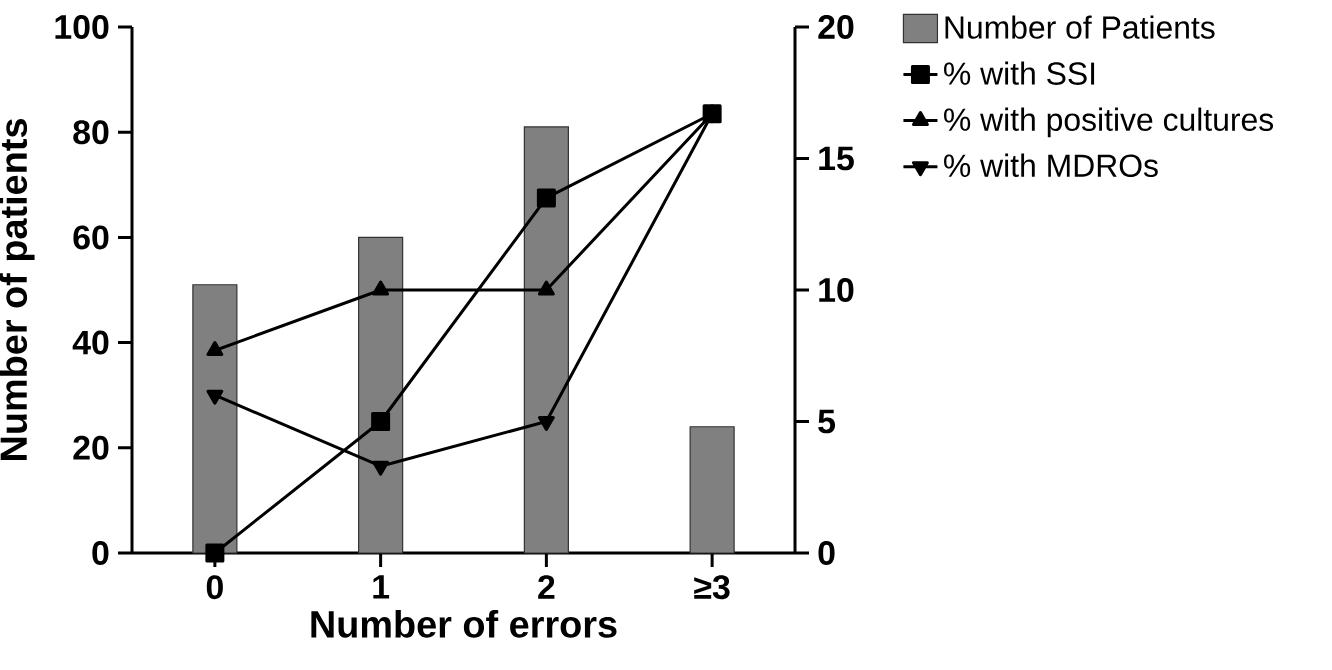 The height and width of the screenshot is (670, 1332). Describe the element at coordinates (836, 290) in the screenshot. I see `y2-tick-label: 10` at that location.